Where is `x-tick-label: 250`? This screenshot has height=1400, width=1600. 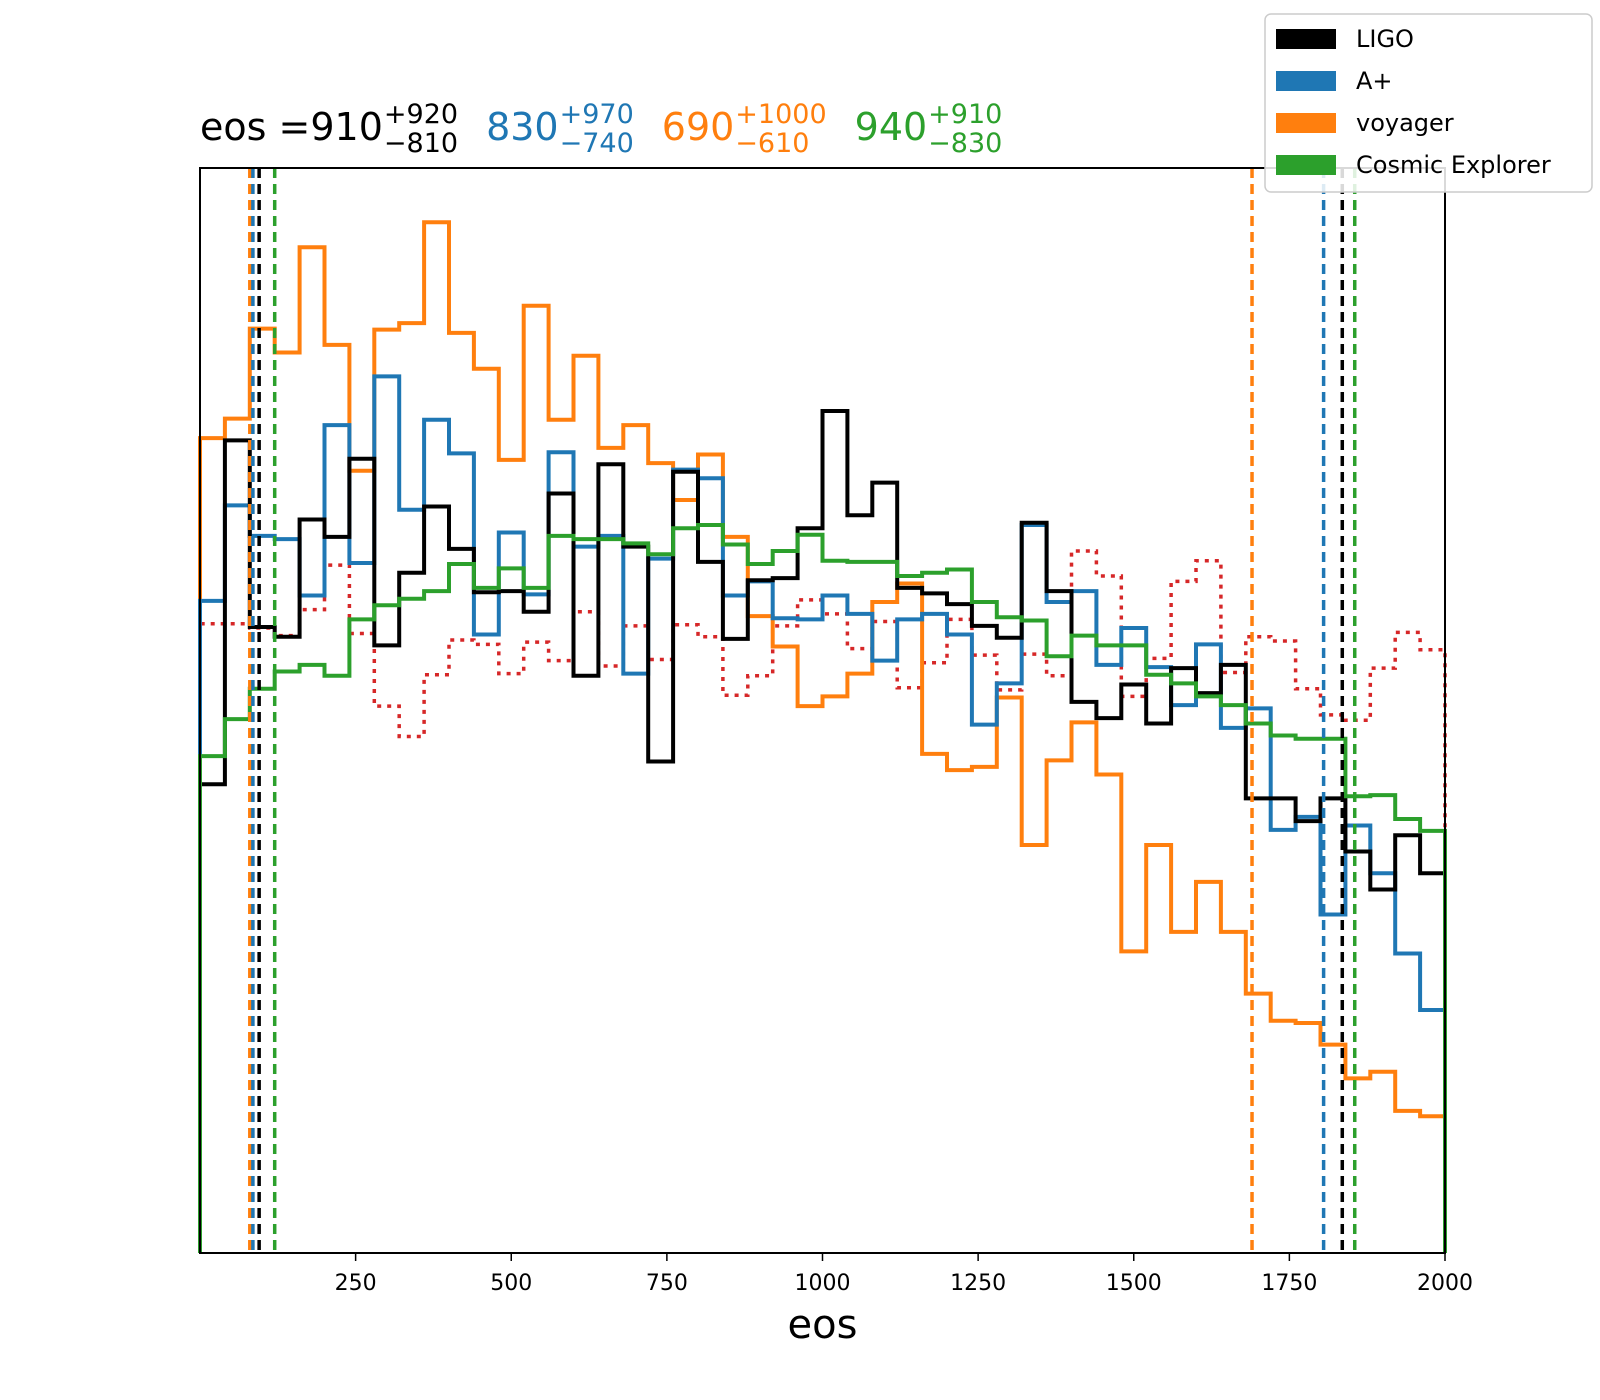 x-tick-label: 250 is located at coordinates (356, 1283).